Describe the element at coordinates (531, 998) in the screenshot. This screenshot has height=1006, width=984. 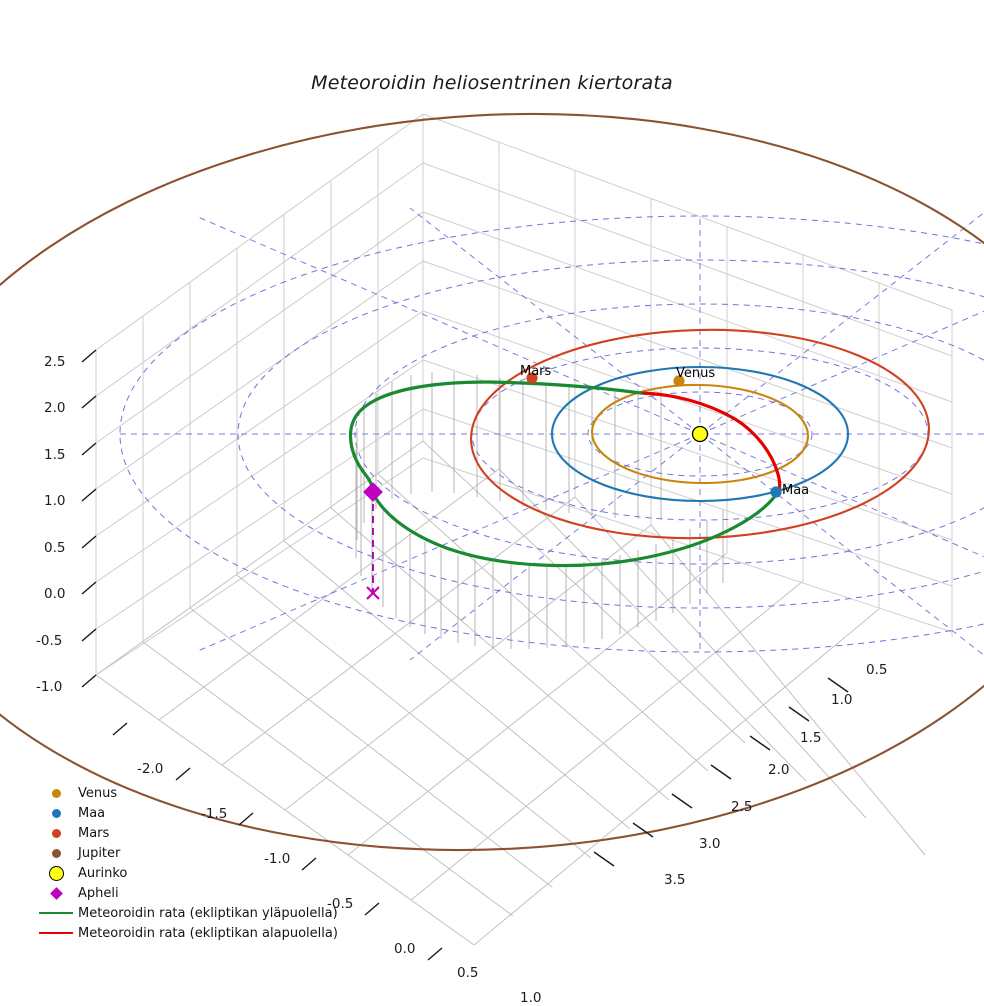
I see `x-tick-label: 1.0` at that location.